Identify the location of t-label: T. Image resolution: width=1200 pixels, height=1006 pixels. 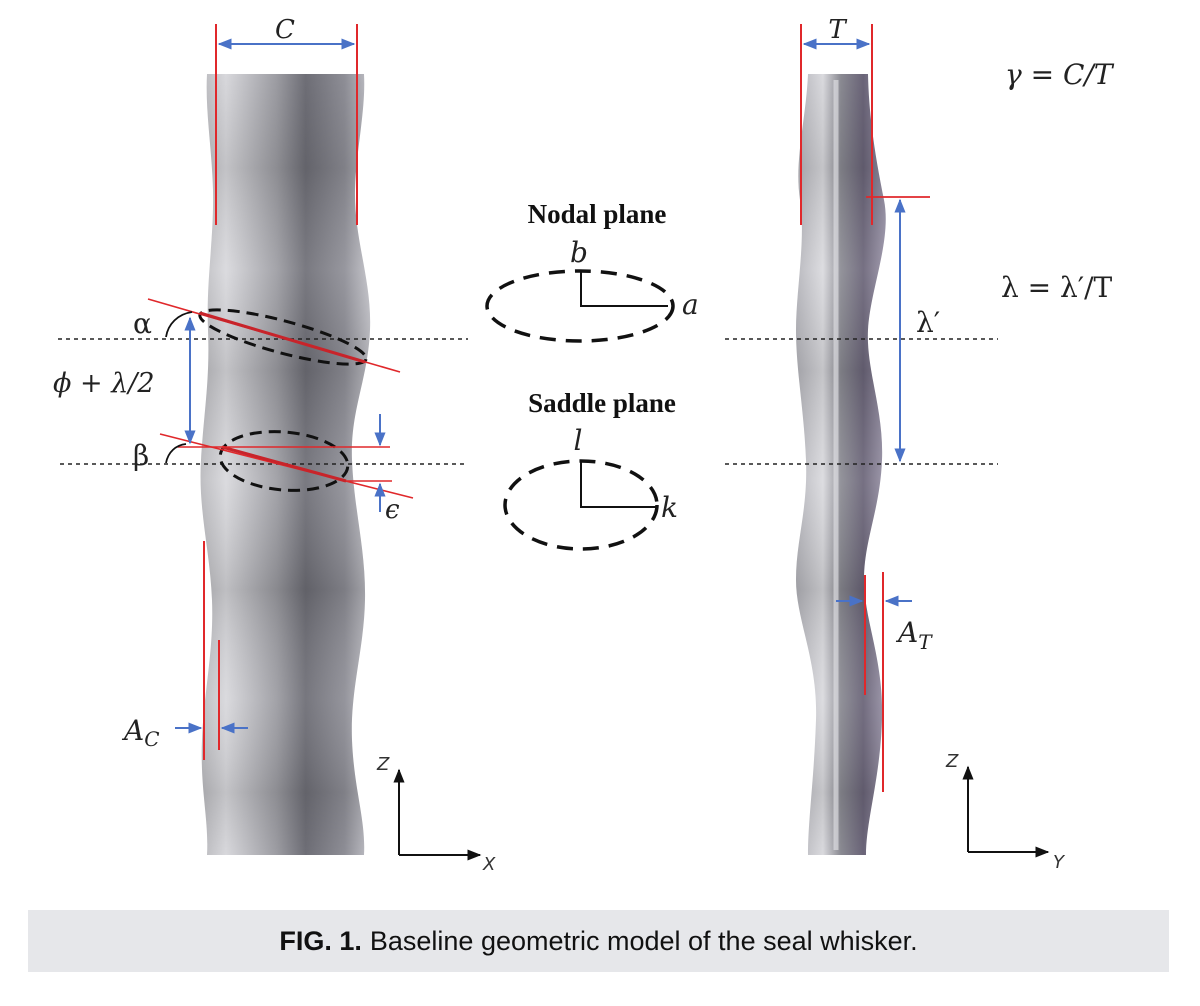
(837, 30).